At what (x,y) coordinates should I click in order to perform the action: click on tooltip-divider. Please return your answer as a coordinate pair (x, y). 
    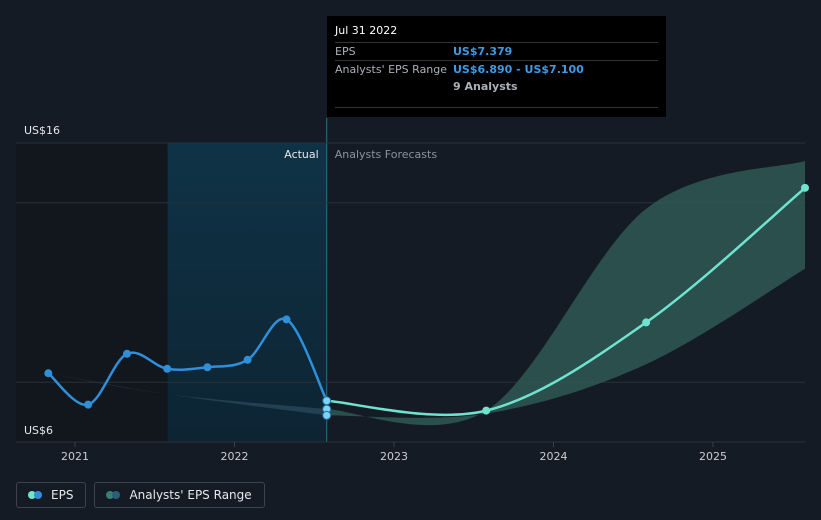
    Looking at the image, I should click on (496, 107).